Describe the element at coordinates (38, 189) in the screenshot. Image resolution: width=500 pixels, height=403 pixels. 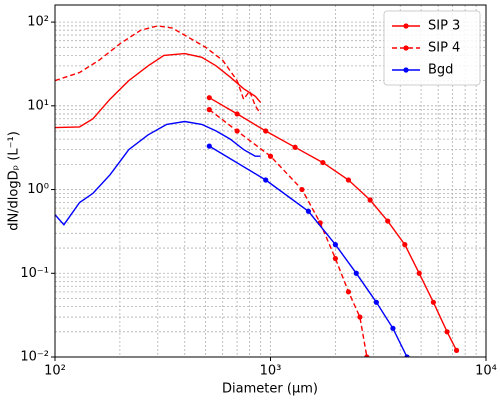
I see `y-tick-label: 10⁰` at that location.